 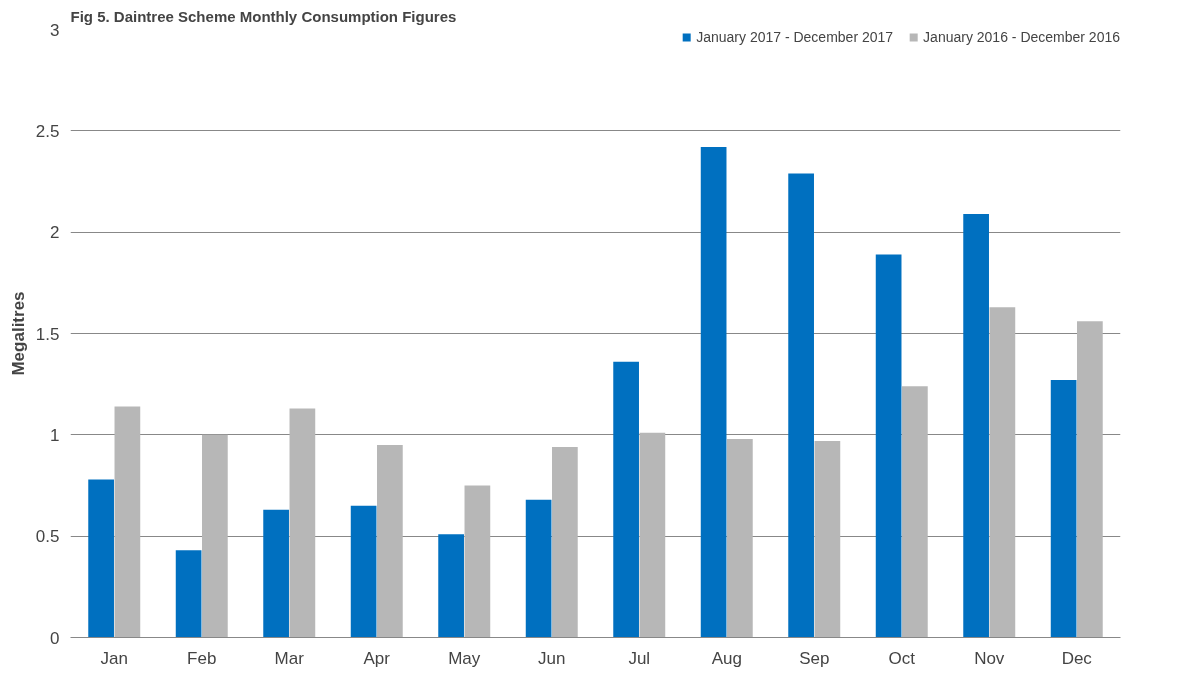 I want to click on y-tick-label: 1.5, so click(x=47, y=334).